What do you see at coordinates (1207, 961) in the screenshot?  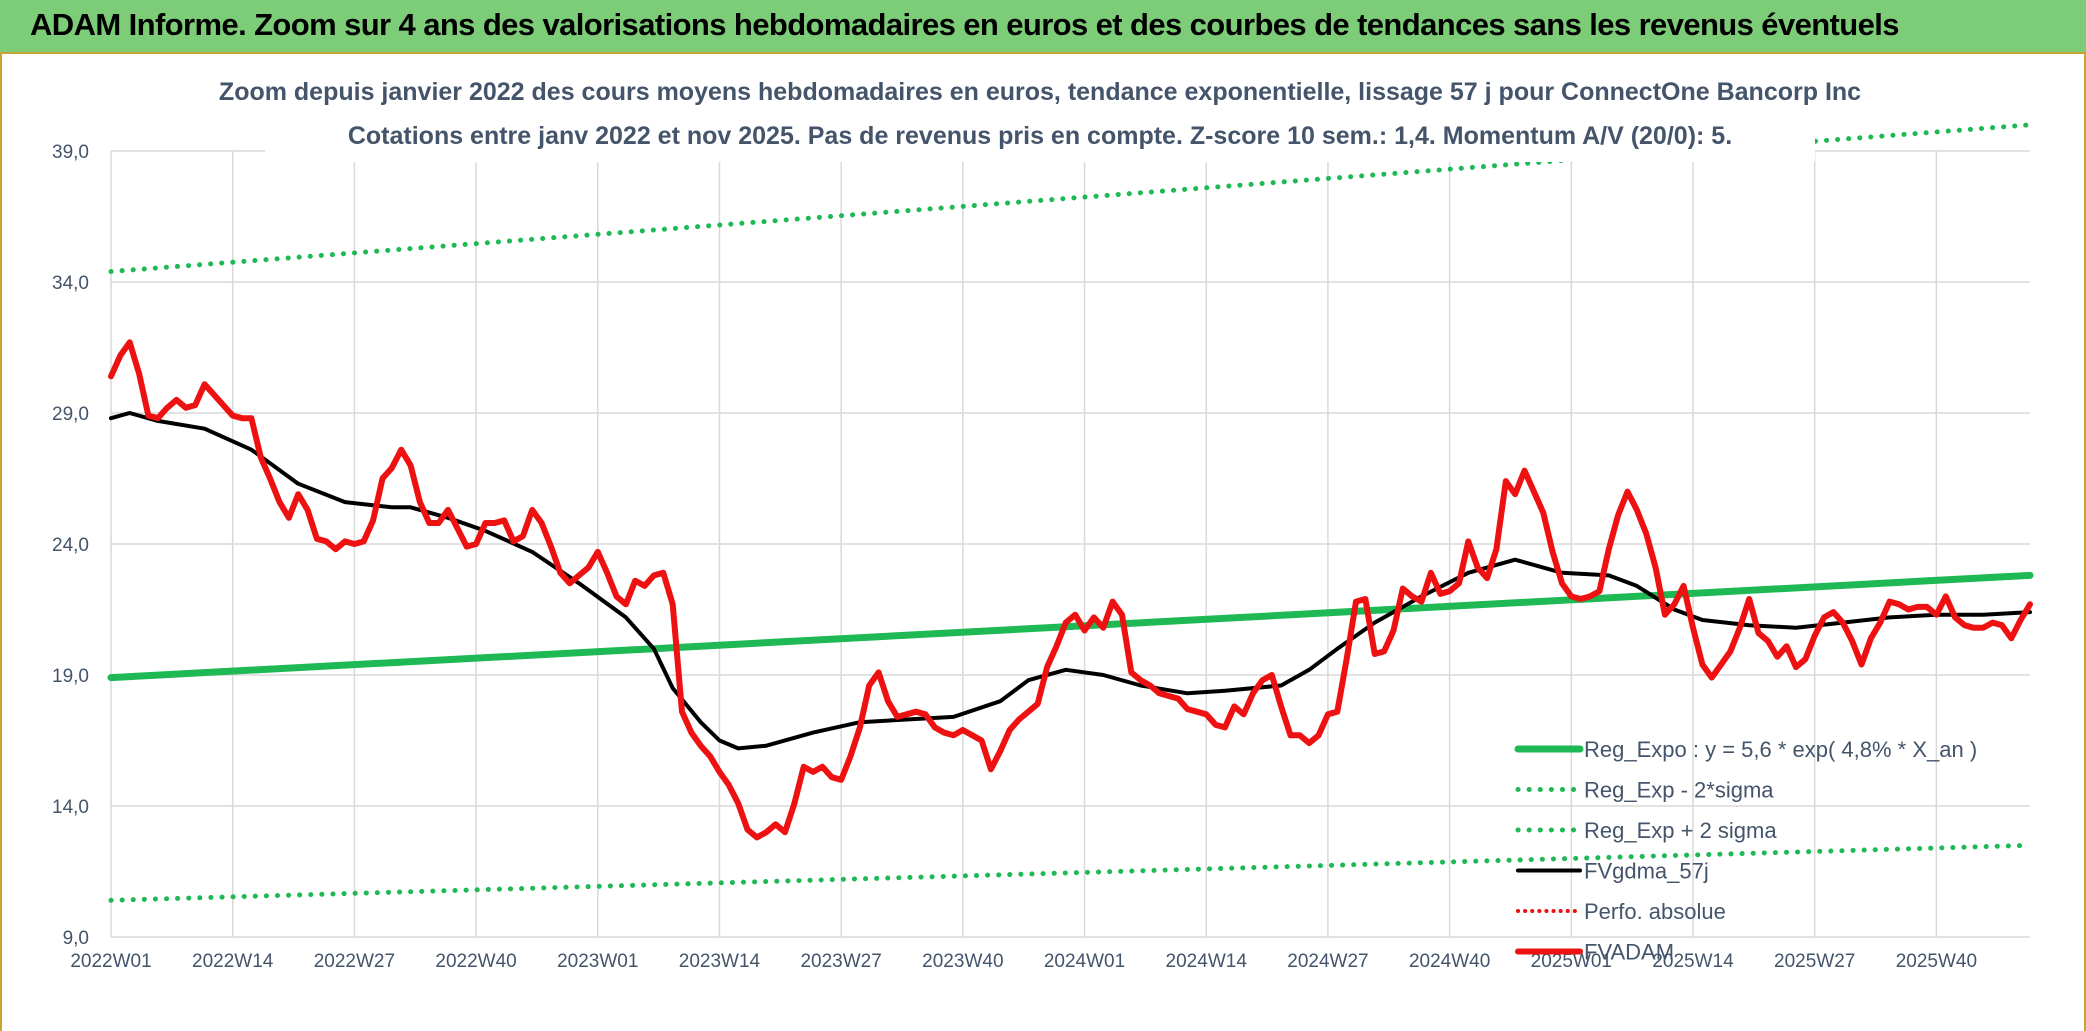 I see `x-tick-label: 2024W14` at bounding box center [1207, 961].